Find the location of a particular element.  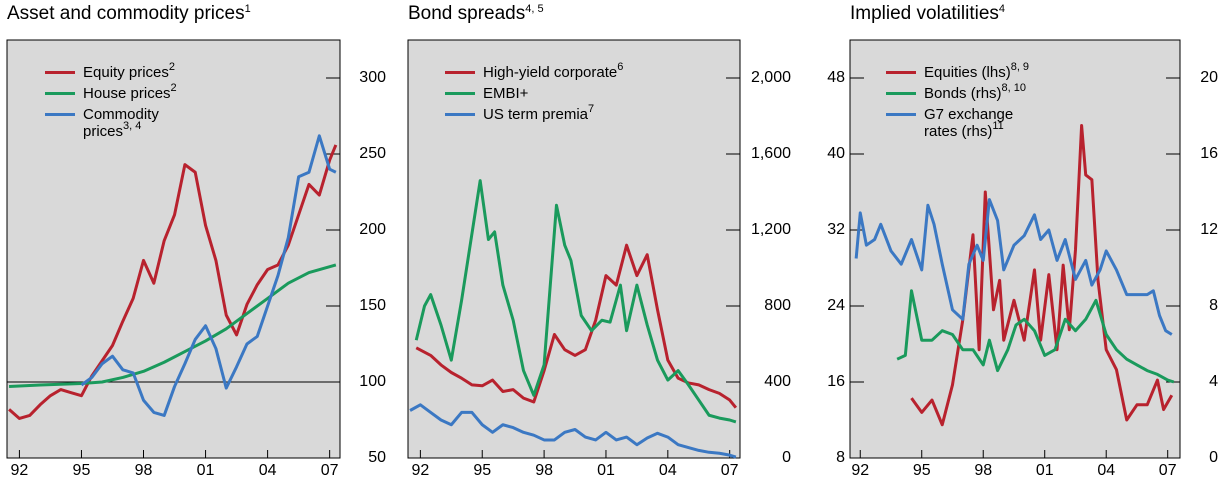

chart-title: Bond spreads4, 5 is located at coordinates (476, 14).